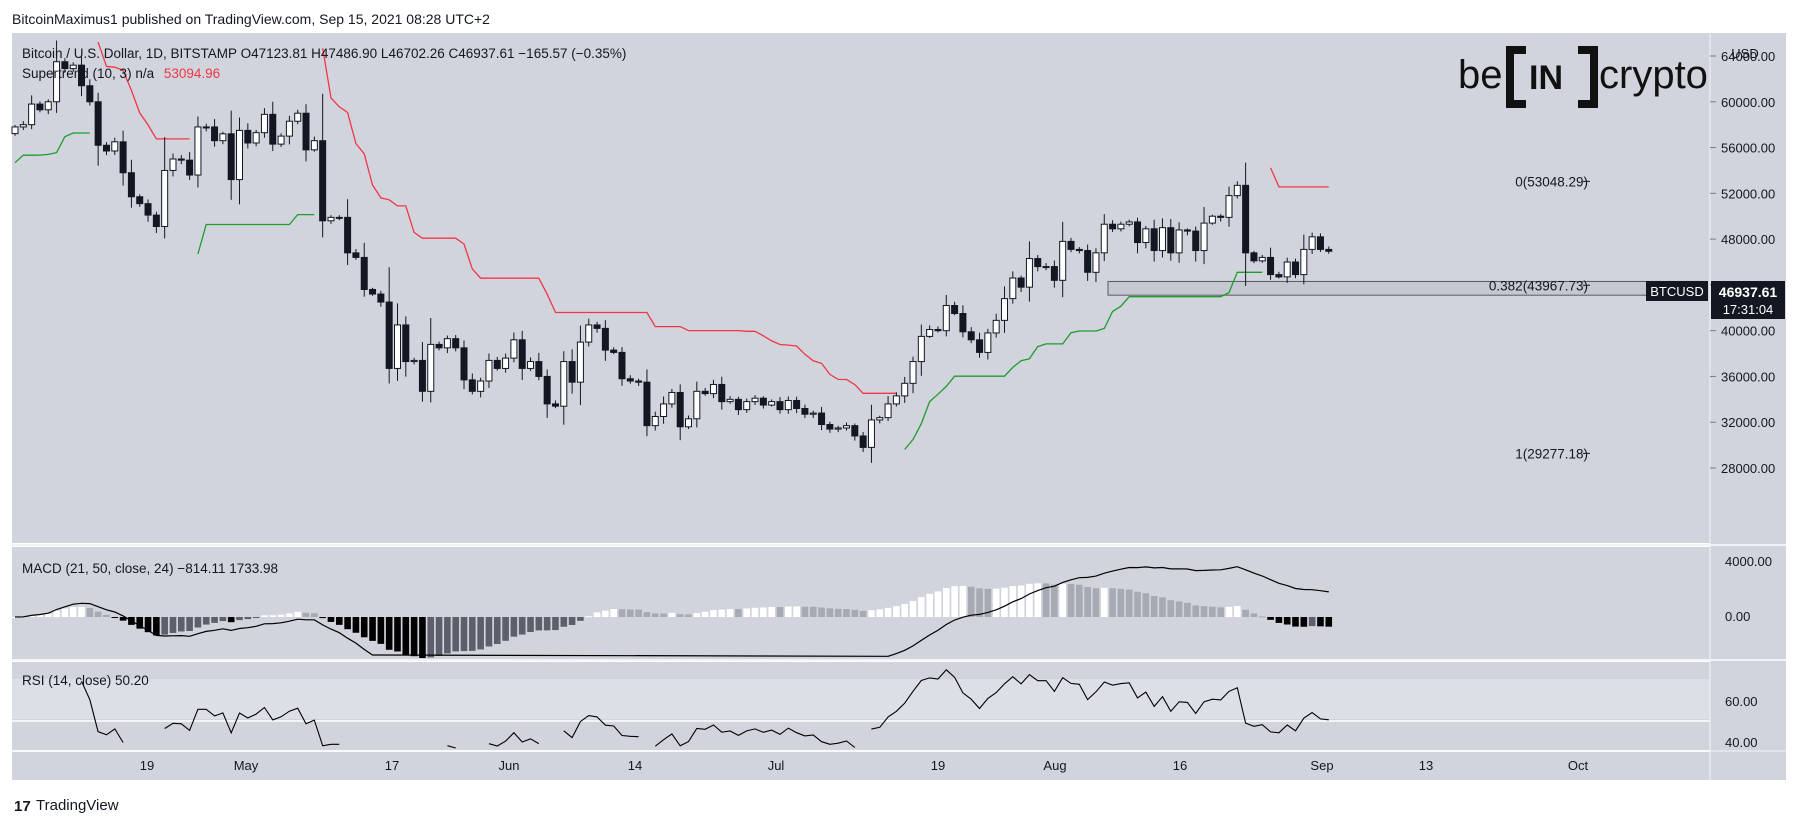 Image resolution: width=1813 pixels, height=832 pixels. Describe the element at coordinates (1538, 285) in the screenshot. I see `fib-level-label: 0.382(43967.73)` at that location.